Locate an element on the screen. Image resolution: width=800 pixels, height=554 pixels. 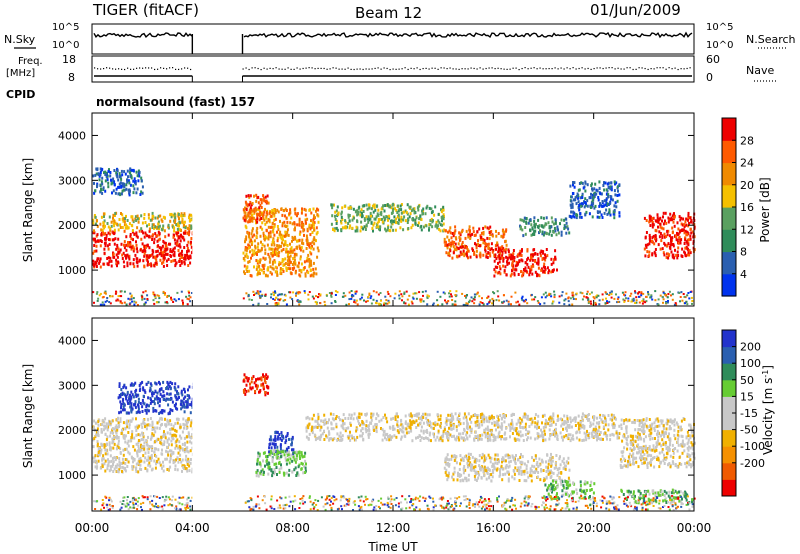
freq-tick-low: 8 is located at coordinates (71, 77).